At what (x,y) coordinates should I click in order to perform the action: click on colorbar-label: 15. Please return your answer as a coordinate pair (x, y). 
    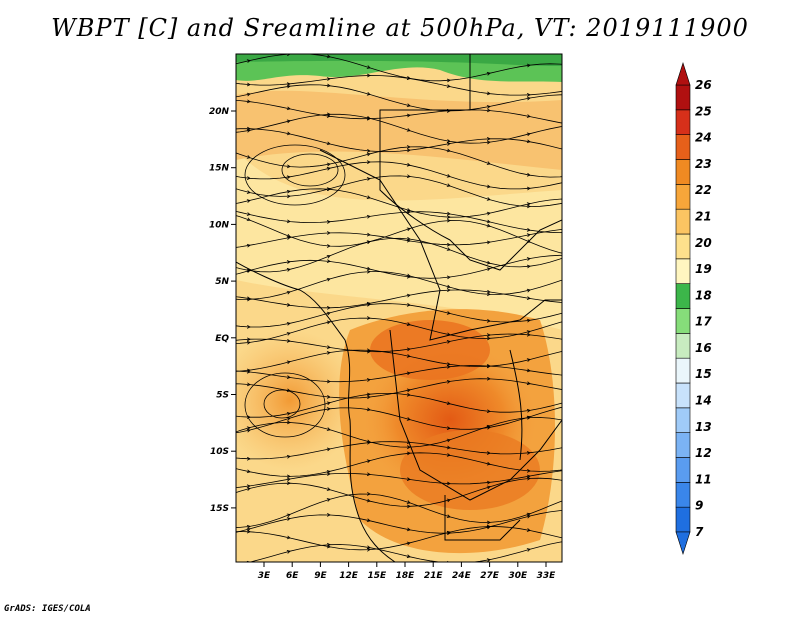
    Looking at the image, I should click on (703, 374).